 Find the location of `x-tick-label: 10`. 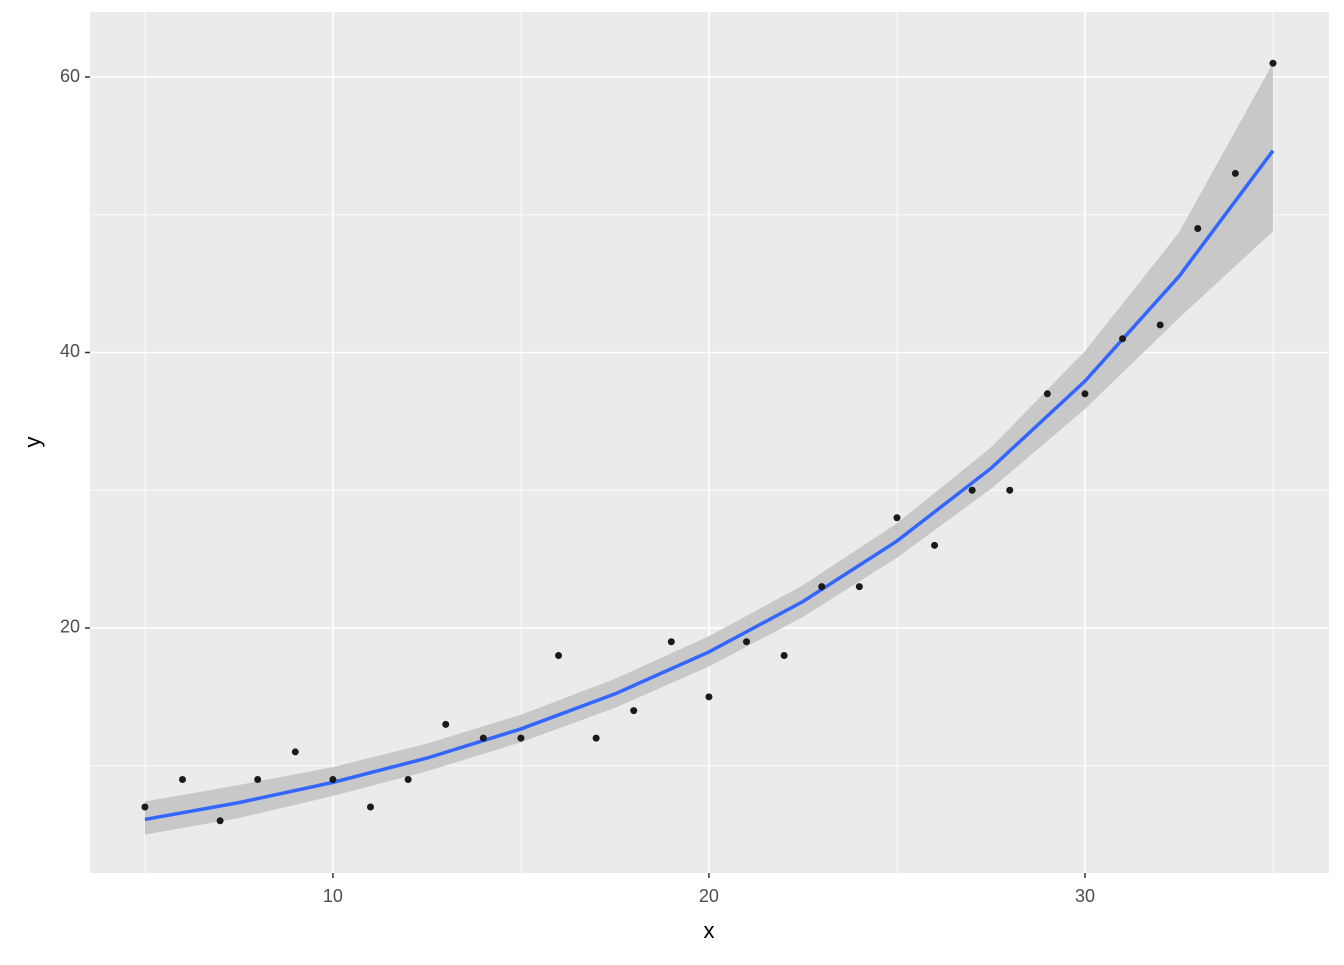

x-tick-label: 10 is located at coordinates (333, 896).